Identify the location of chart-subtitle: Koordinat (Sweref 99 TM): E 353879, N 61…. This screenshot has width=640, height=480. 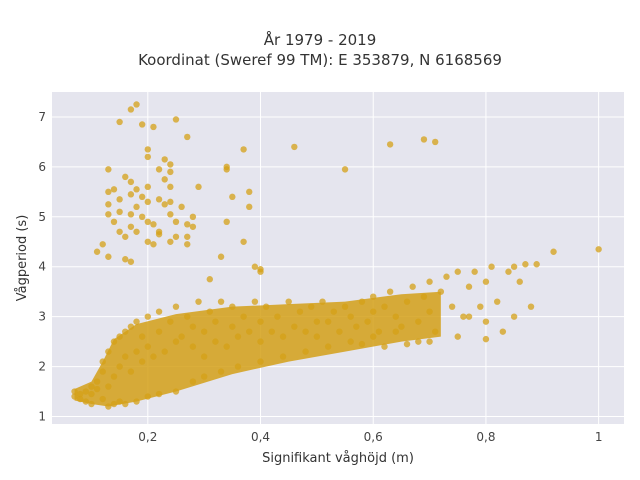
(320, 60).